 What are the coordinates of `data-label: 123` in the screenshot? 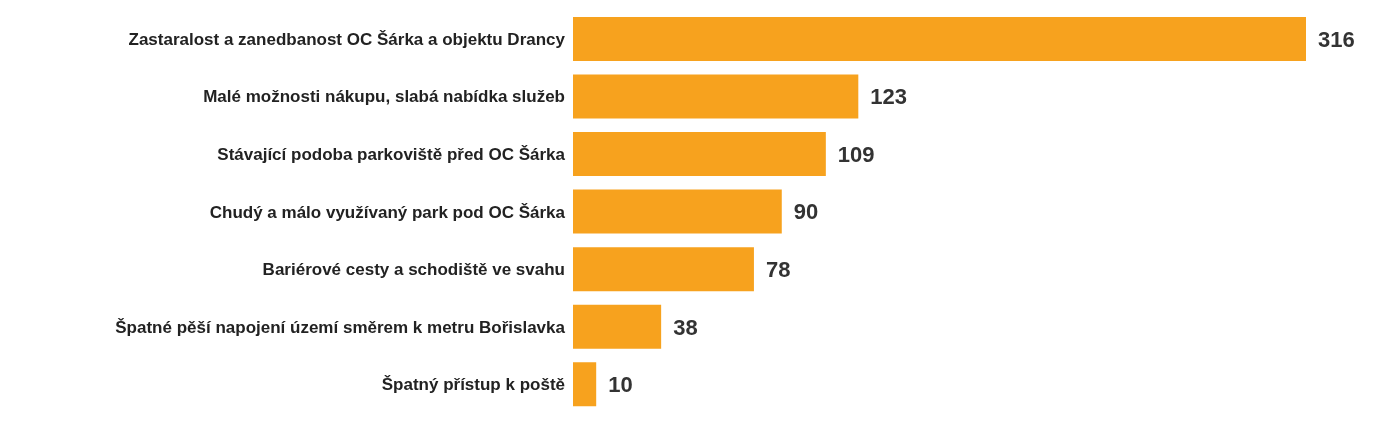 It's located at (889, 97).